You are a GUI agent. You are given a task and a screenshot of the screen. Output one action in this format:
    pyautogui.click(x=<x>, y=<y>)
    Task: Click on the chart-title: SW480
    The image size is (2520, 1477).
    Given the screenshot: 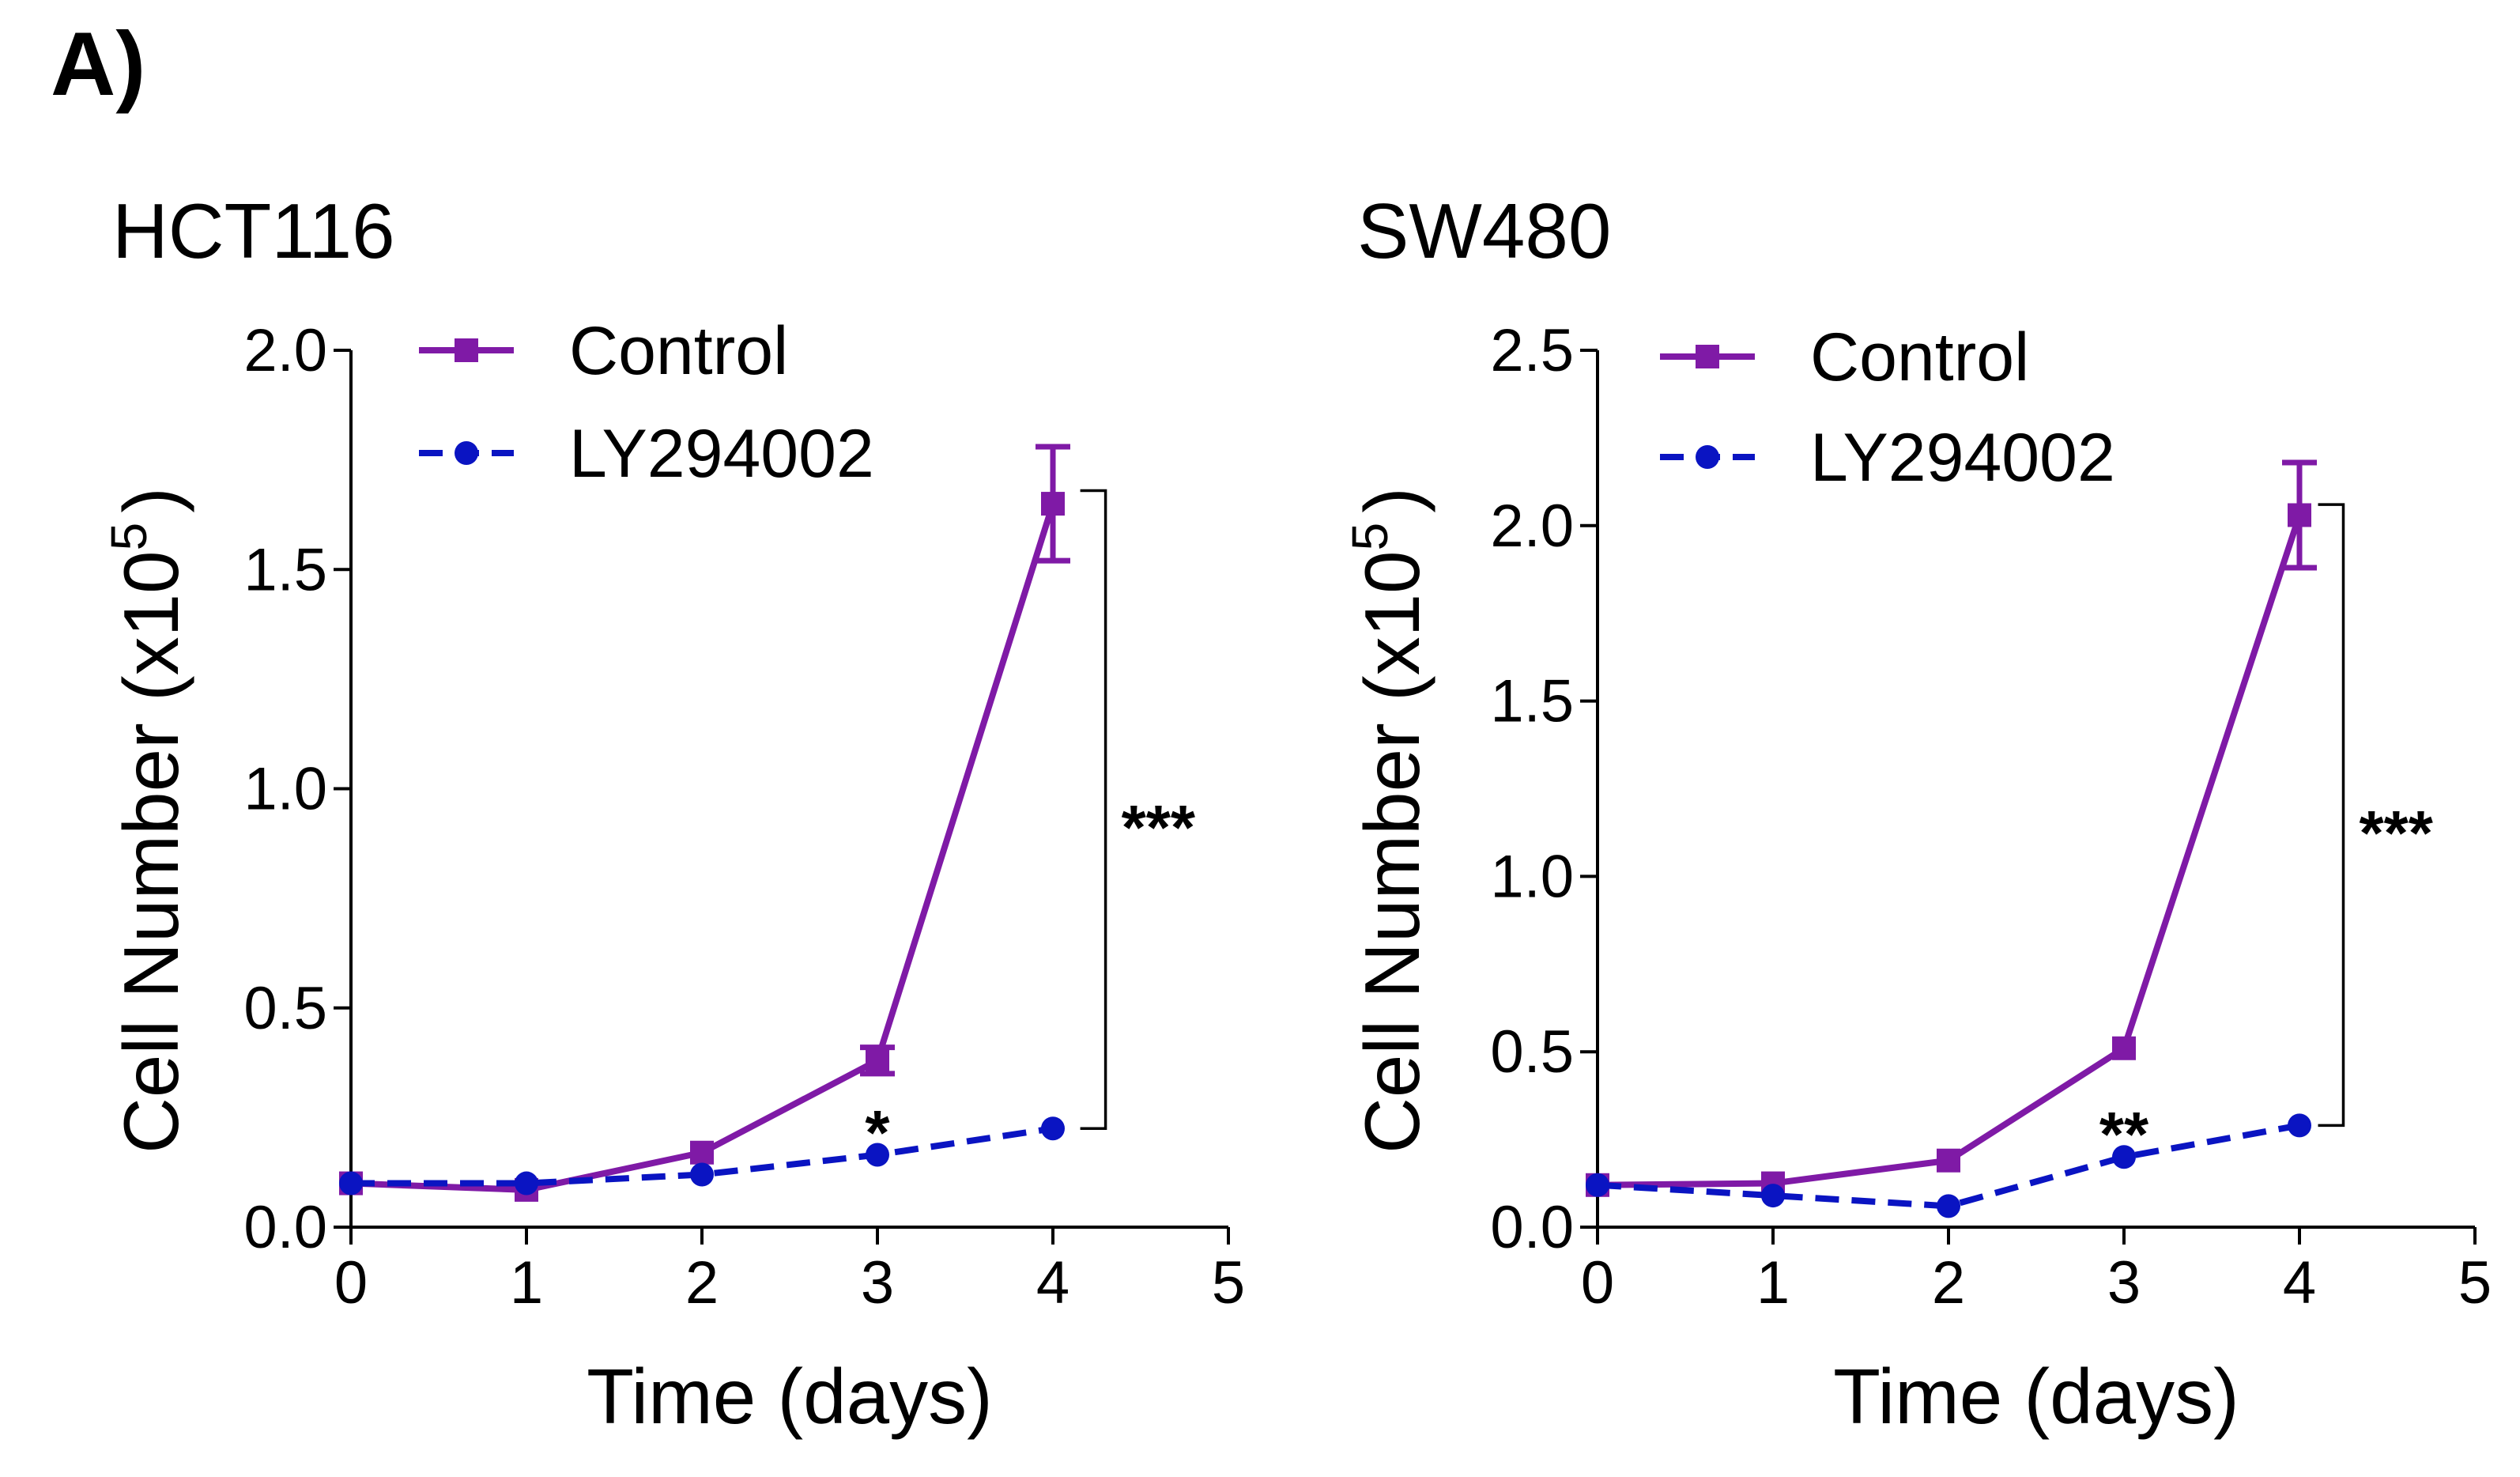 What is the action you would take?
    pyautogui.click(x=1484, y=230)
    